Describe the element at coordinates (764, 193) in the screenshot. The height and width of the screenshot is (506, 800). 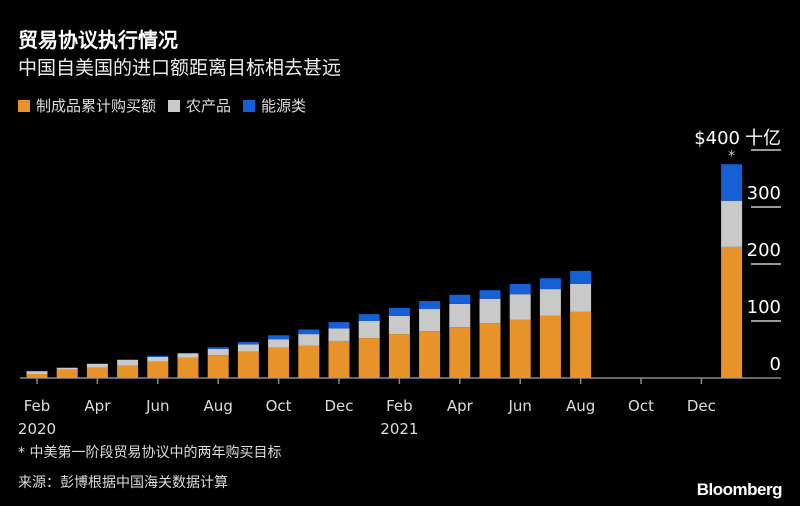
I see `y-tick-label: 300` at that location.